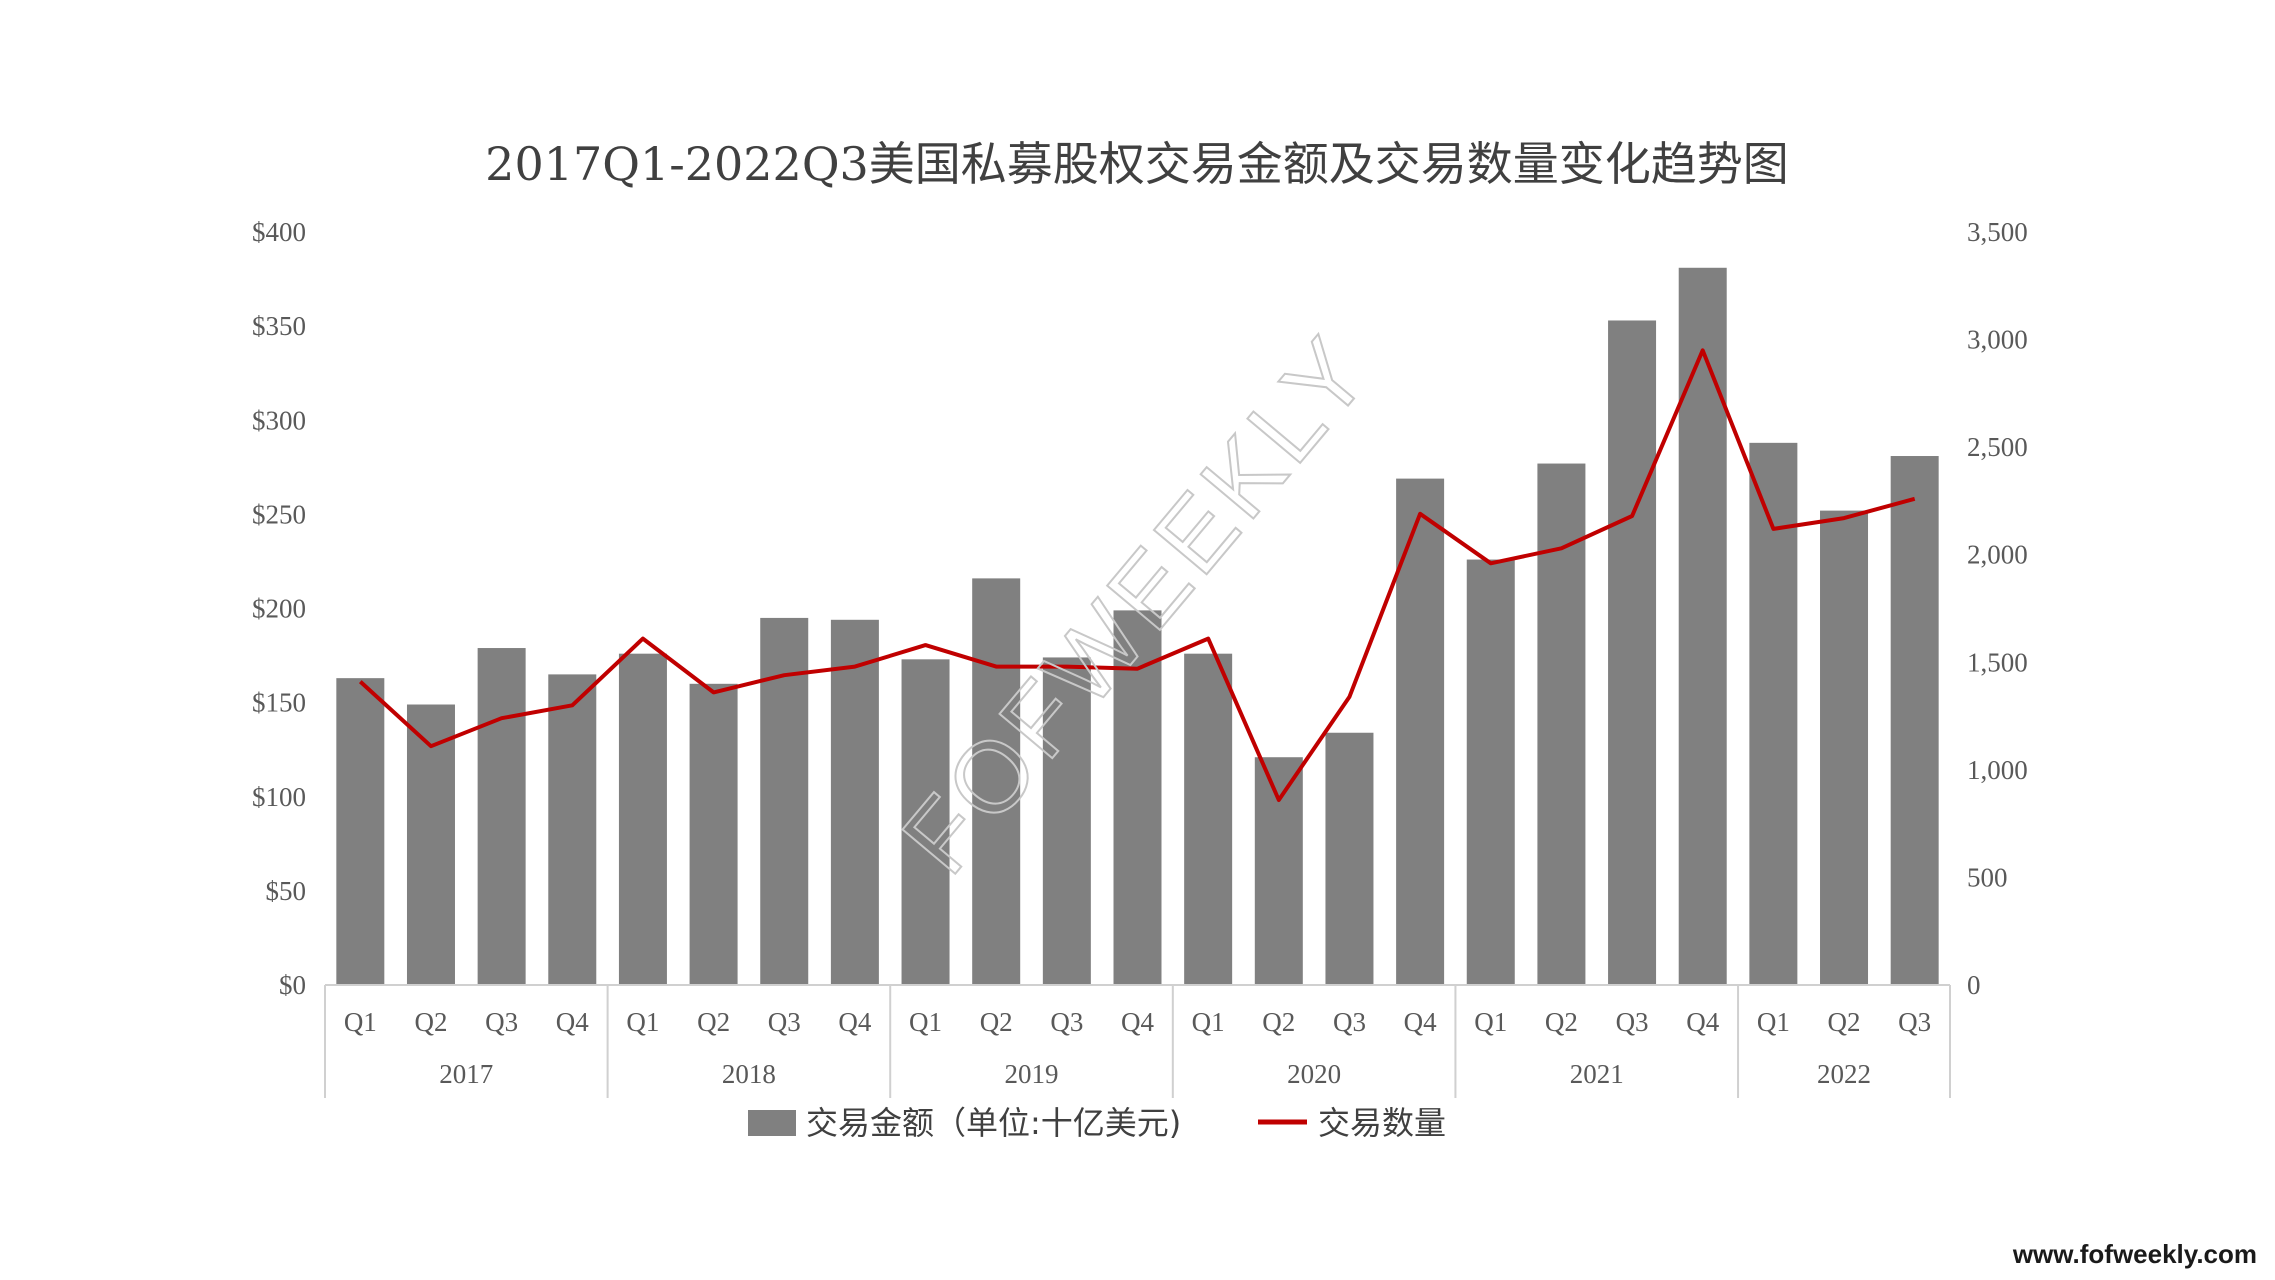  Describe the element at coordinates (279, 326) in the screenshot. I see `left-tick-label: $350` at that location.